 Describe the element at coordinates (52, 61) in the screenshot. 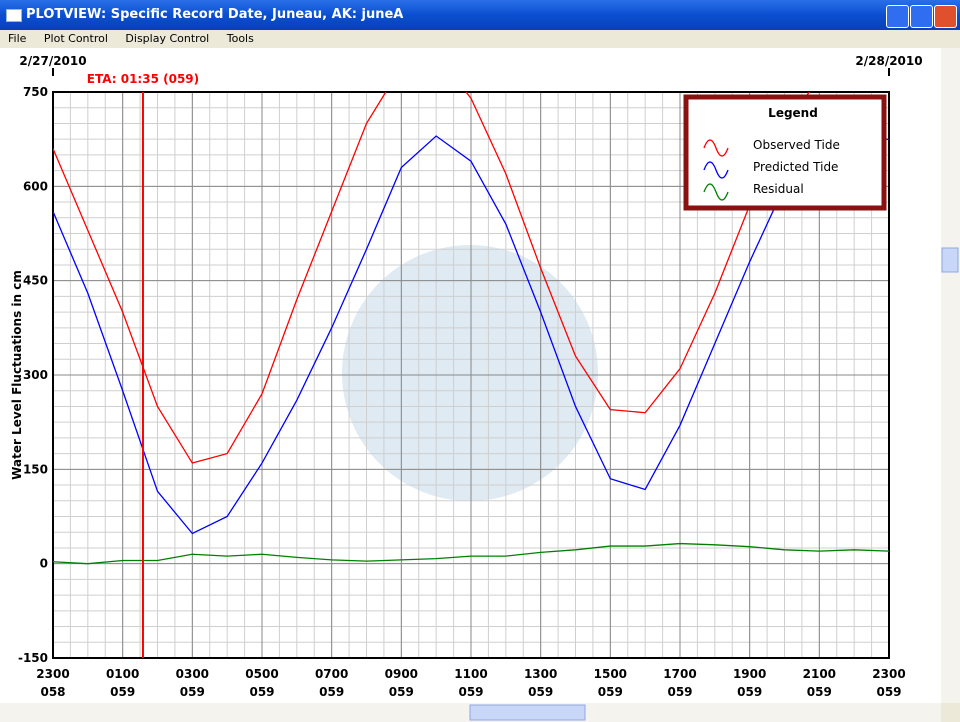

I see `start-date: 2/27/2010` at that location.